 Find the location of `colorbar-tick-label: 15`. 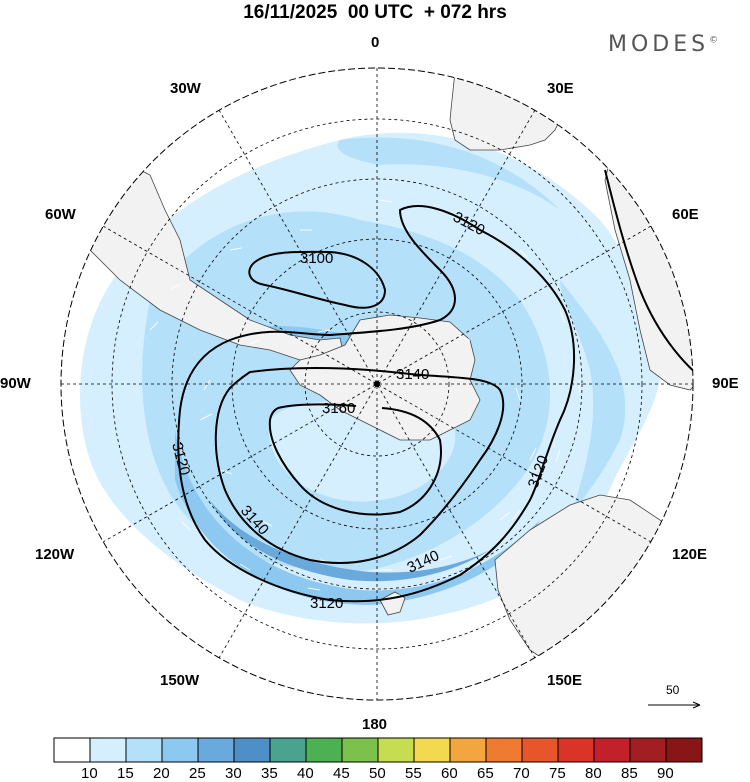

colorbar-tick-label: 15 is located at coordinates (125, 773).